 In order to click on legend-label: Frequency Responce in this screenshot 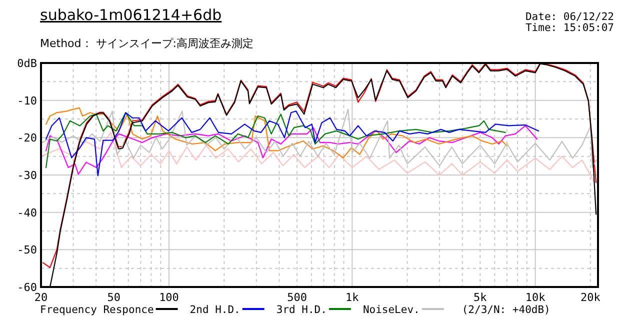, I will do `click(97, 310)`.